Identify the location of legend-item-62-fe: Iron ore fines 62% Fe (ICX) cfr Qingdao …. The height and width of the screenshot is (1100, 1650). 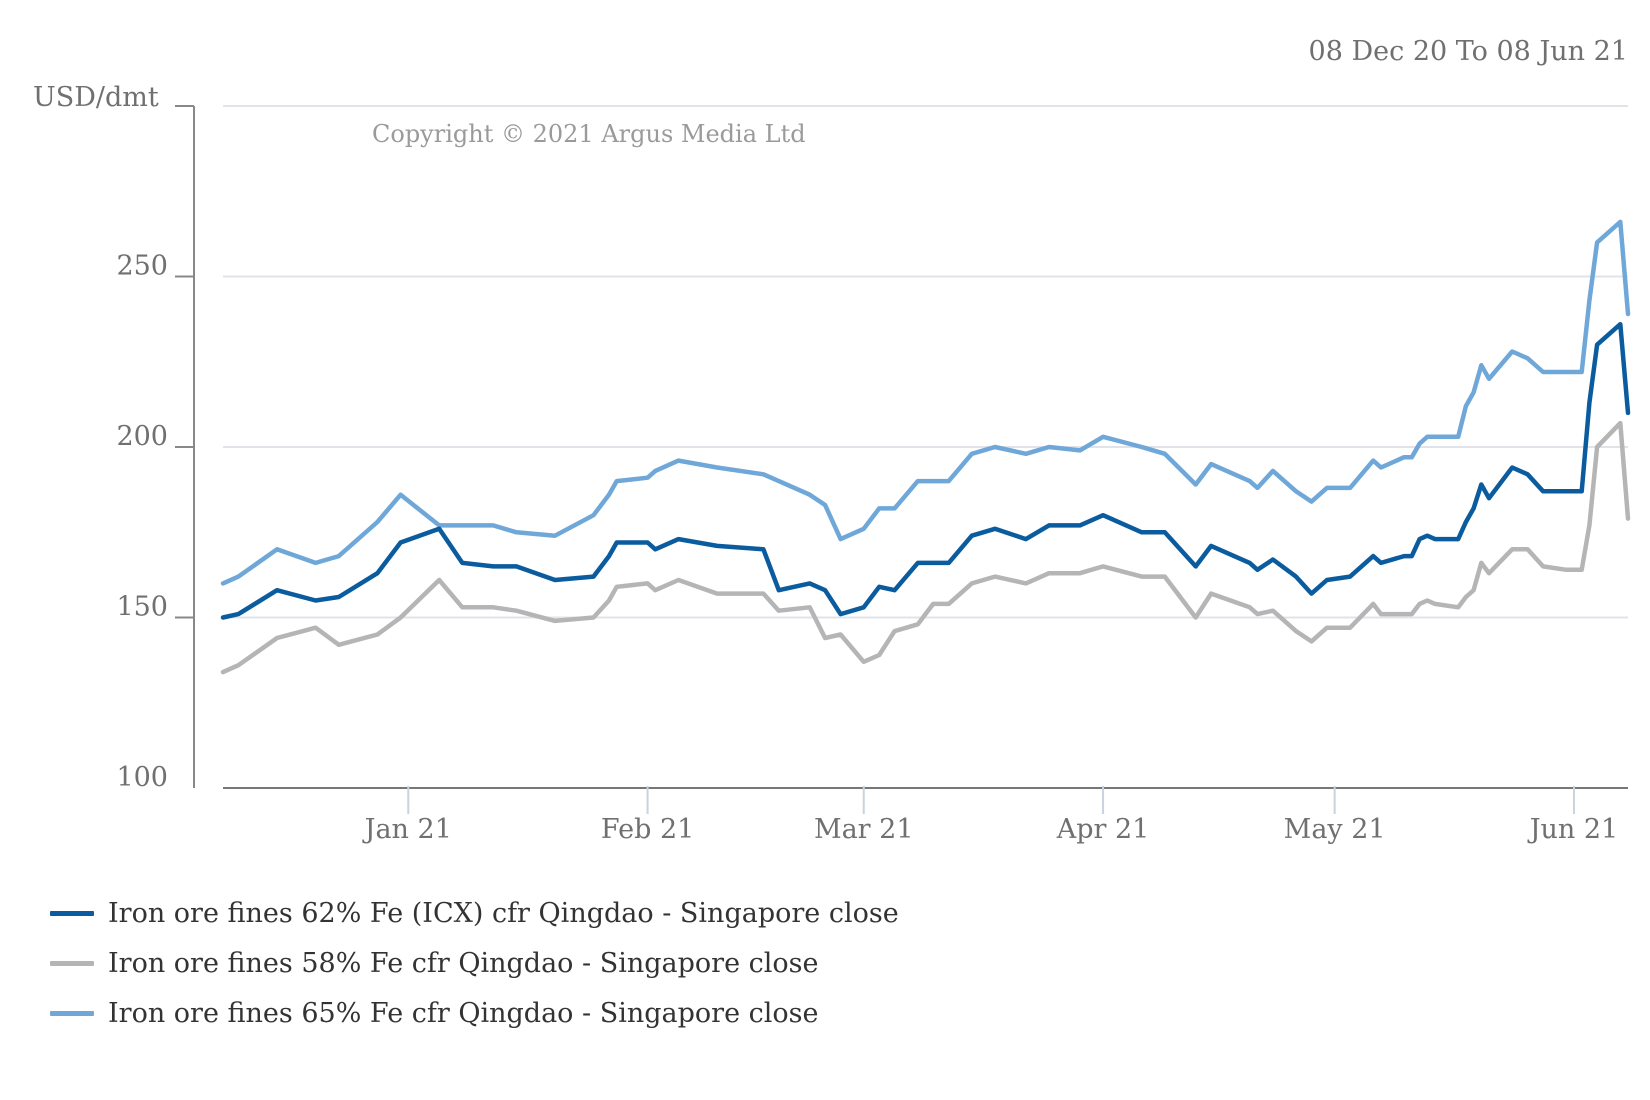
(474, 913).